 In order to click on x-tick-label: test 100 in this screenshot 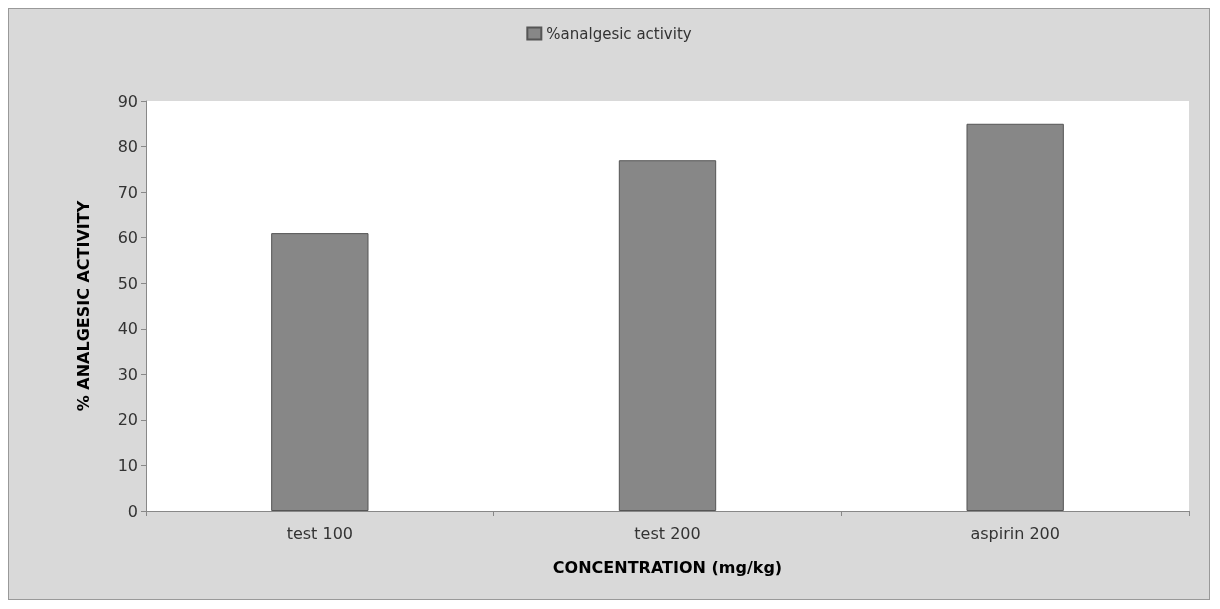, I will do `click(320, 533)`.